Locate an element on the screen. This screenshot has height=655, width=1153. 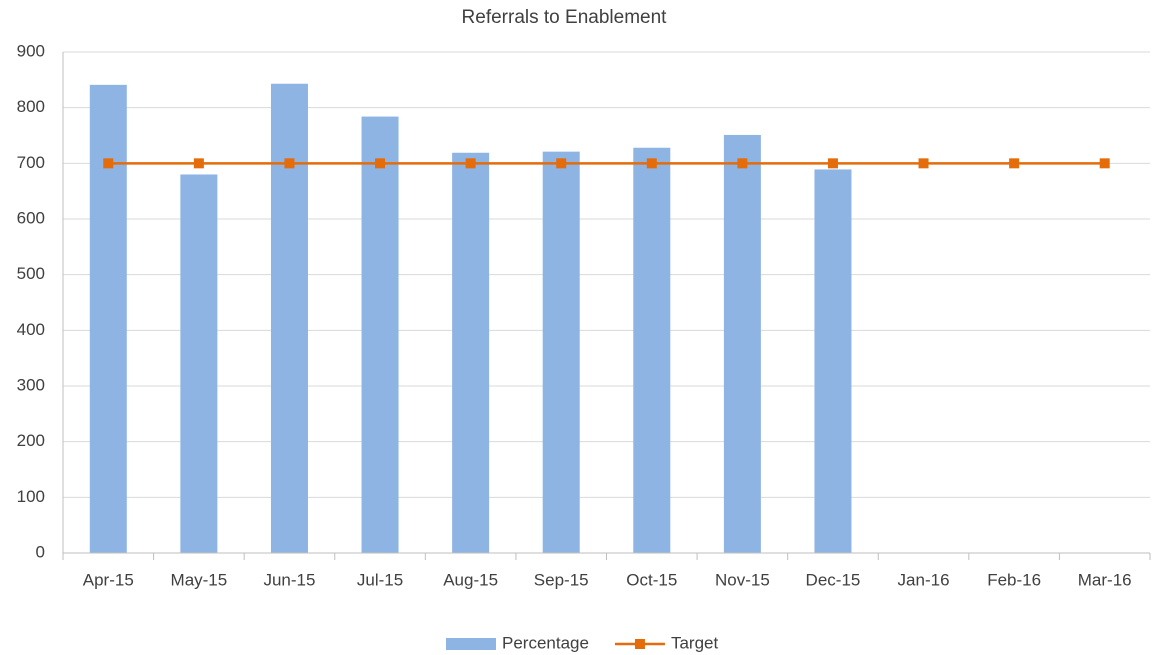
legend-swatch-marker is located at coordinates (639, 644).